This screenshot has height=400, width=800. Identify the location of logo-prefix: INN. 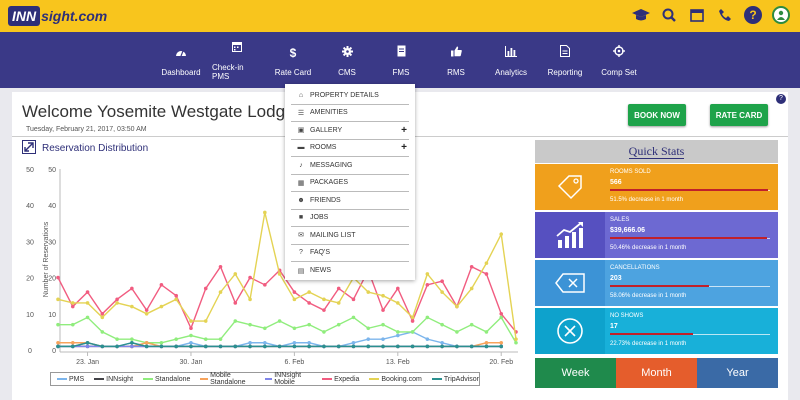
(24, 16).